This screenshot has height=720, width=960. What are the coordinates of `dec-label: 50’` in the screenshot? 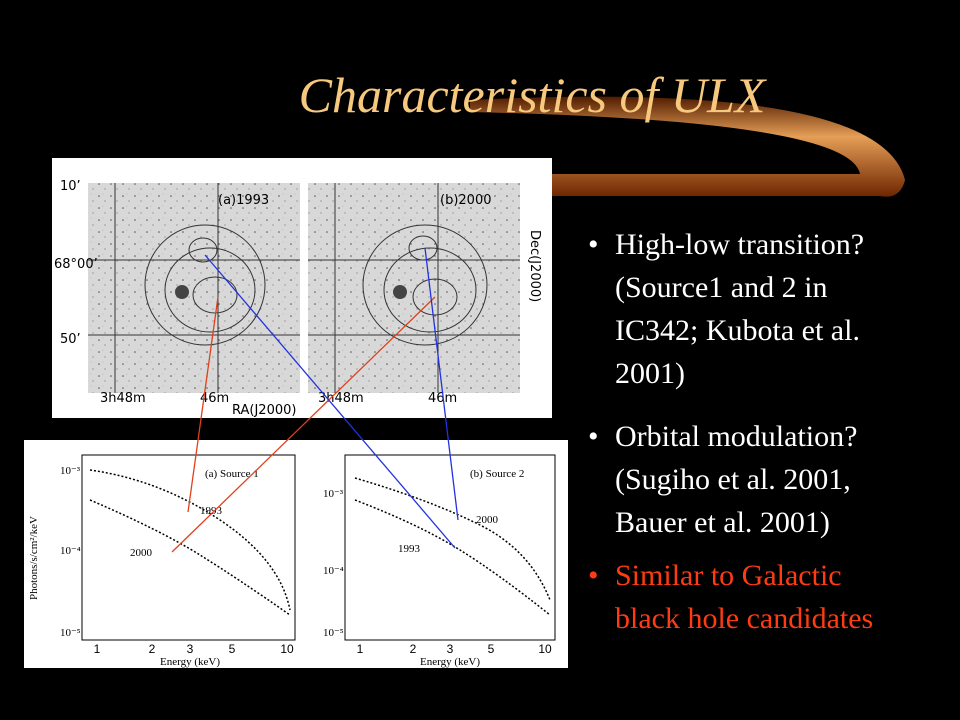 It's located at (70, 339).